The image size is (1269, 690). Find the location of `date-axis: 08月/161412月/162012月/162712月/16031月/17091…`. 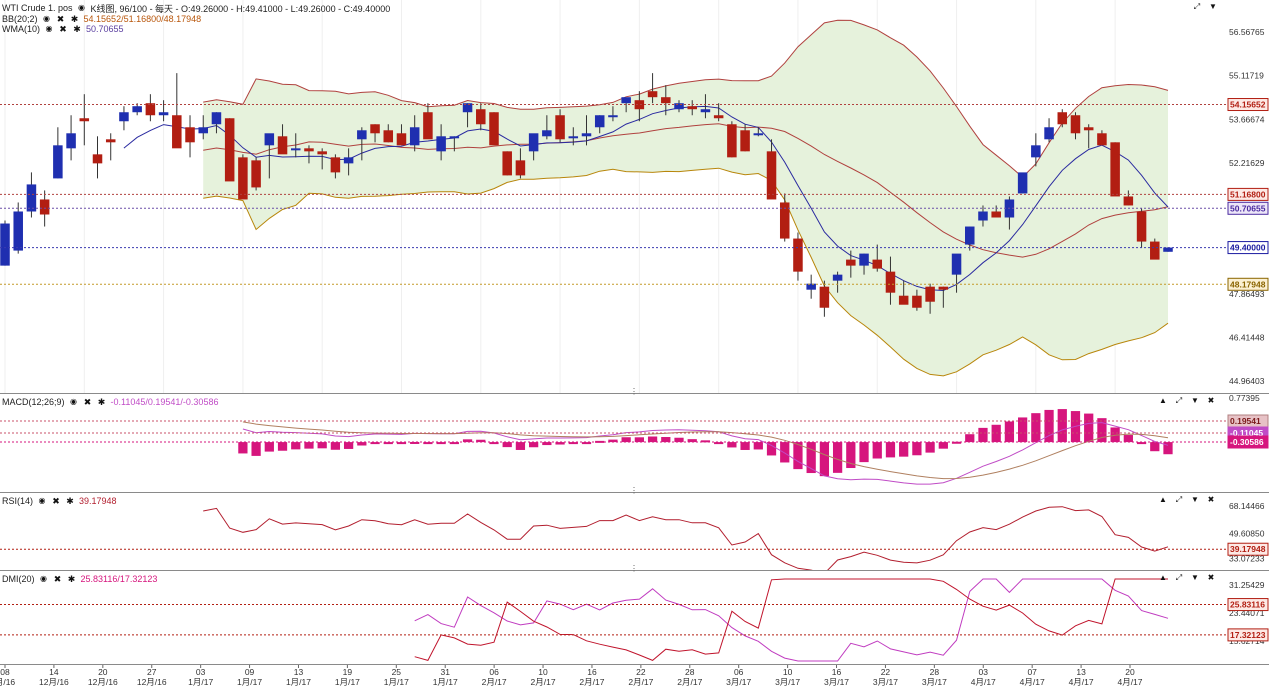

date-axis: 08月/161412月/162012月/162712月/16031月/17091… is located at coordinates (634, 675).